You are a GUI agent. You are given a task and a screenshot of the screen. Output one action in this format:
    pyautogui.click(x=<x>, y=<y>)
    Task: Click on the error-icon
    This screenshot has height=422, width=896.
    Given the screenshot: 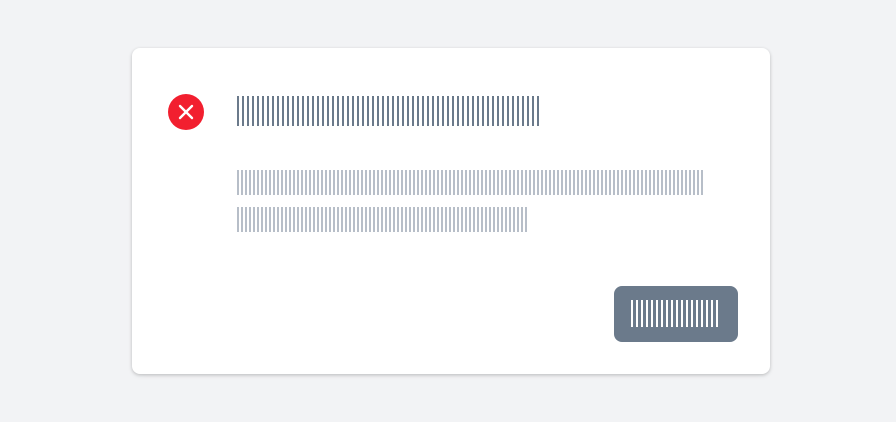 What is the action you would take?
    pyautogui.click(x=186, y=112)
    